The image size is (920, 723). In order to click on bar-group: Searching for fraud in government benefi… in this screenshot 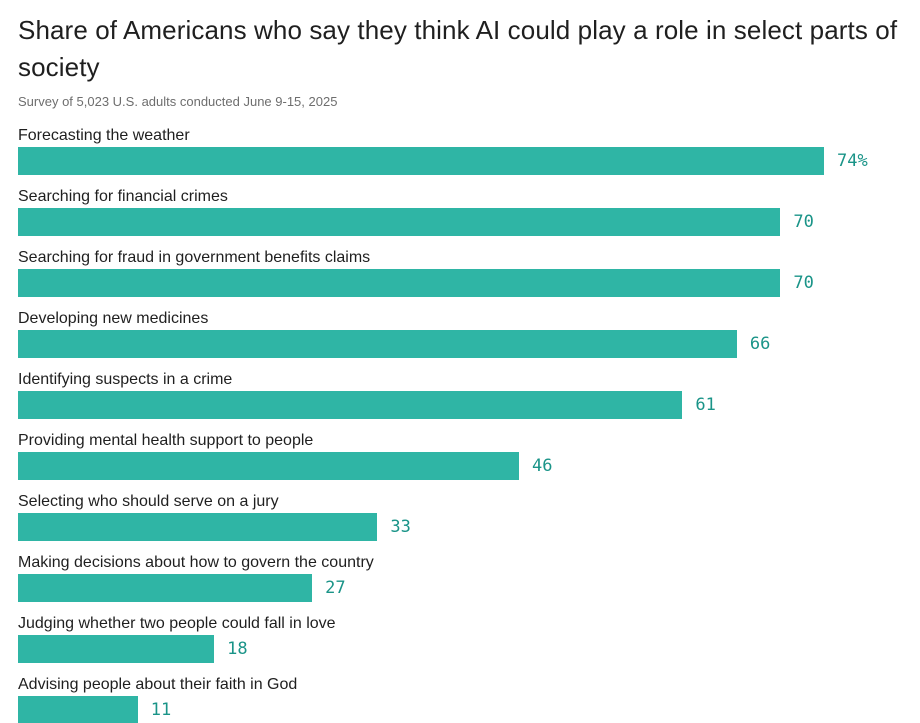, I will do `click(460, 272)`.